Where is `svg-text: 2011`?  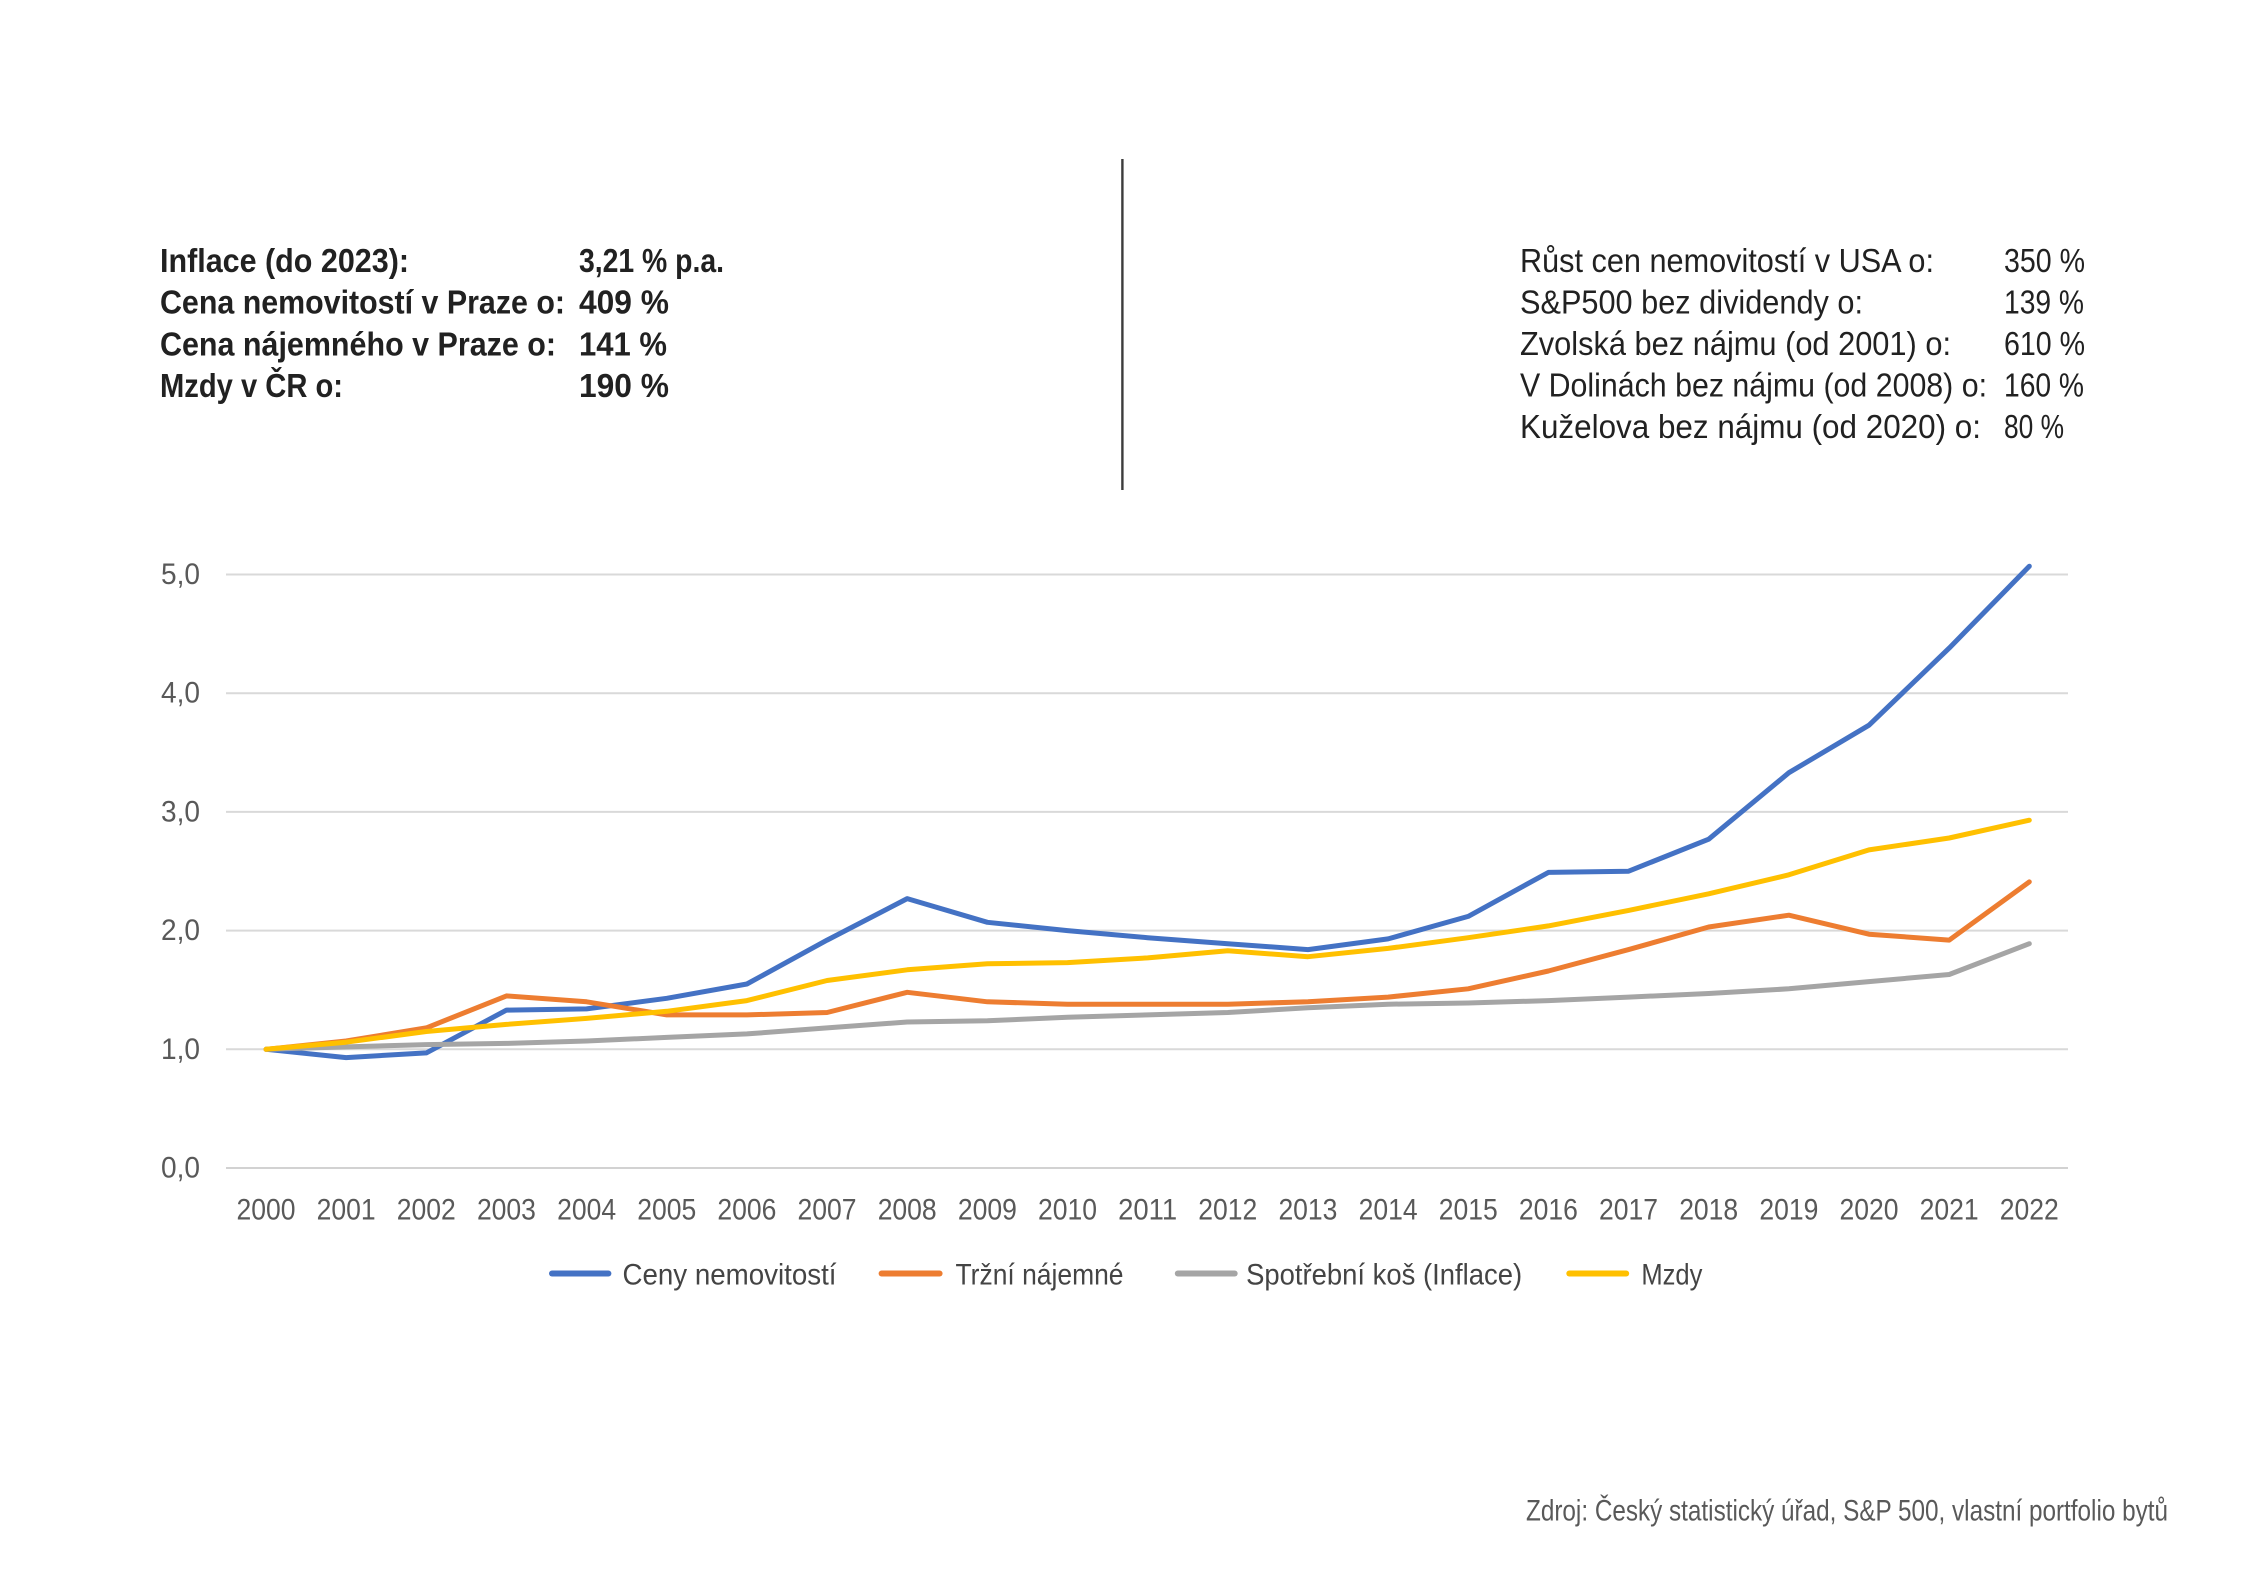 svg-text: 2011 is located at coordinates (1147, 1210).